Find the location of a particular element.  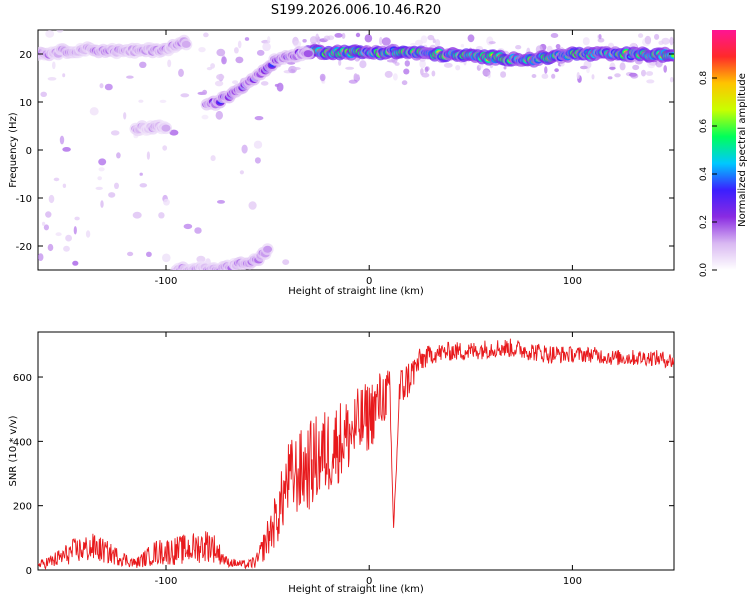

colorbar-label: Normalized spectral amplitude is located at coordinates (742, 150).